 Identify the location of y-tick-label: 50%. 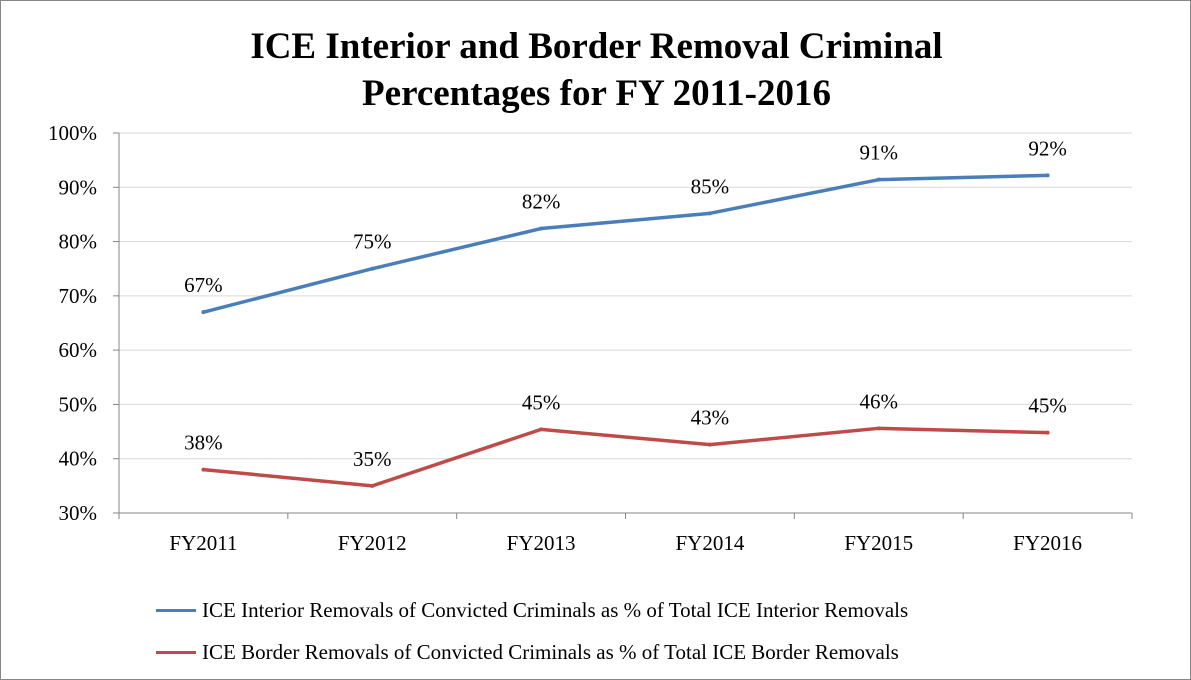
(78, 404).